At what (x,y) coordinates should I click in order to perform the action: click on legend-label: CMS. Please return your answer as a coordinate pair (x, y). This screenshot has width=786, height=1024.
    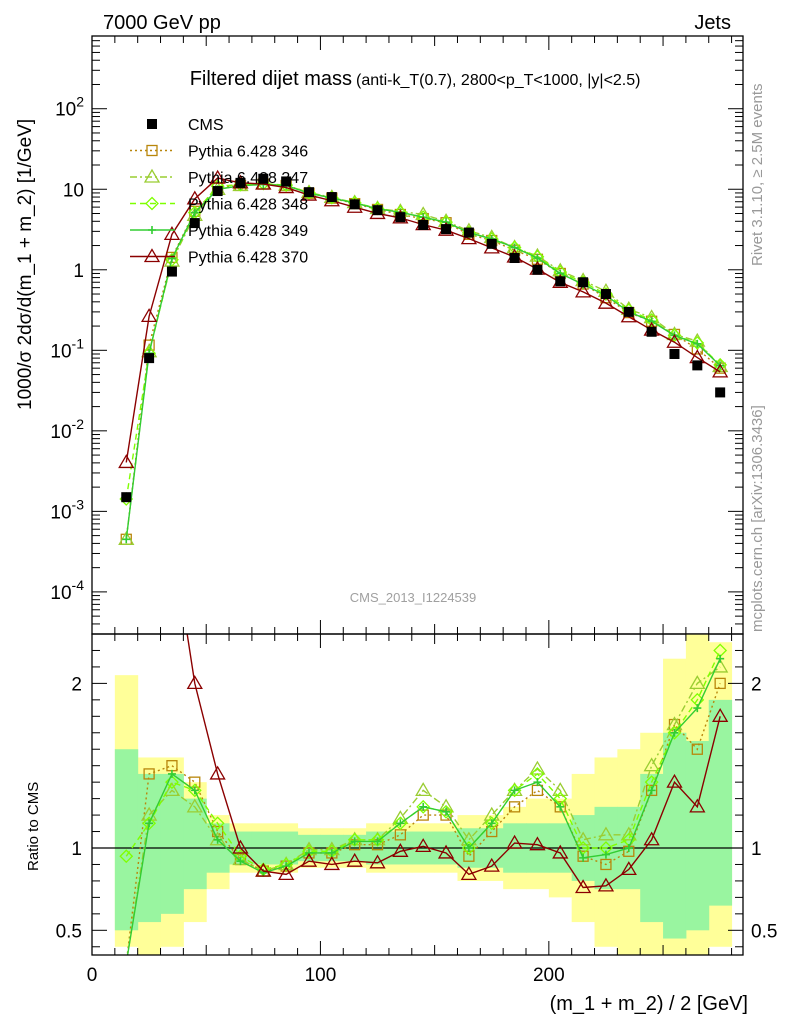
    Looking at the image, I should click on (206, 125).